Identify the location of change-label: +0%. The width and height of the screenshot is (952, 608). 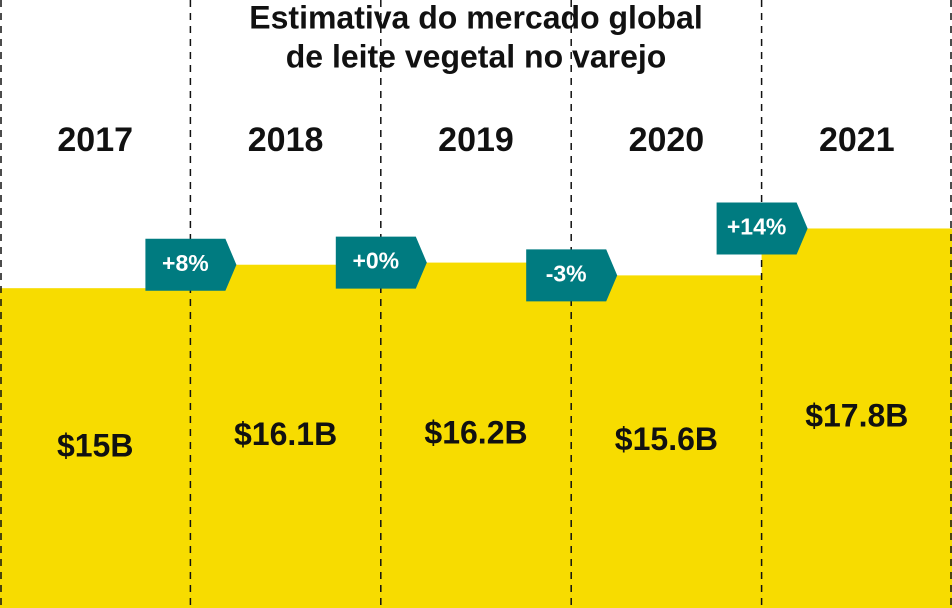
(375, 261).